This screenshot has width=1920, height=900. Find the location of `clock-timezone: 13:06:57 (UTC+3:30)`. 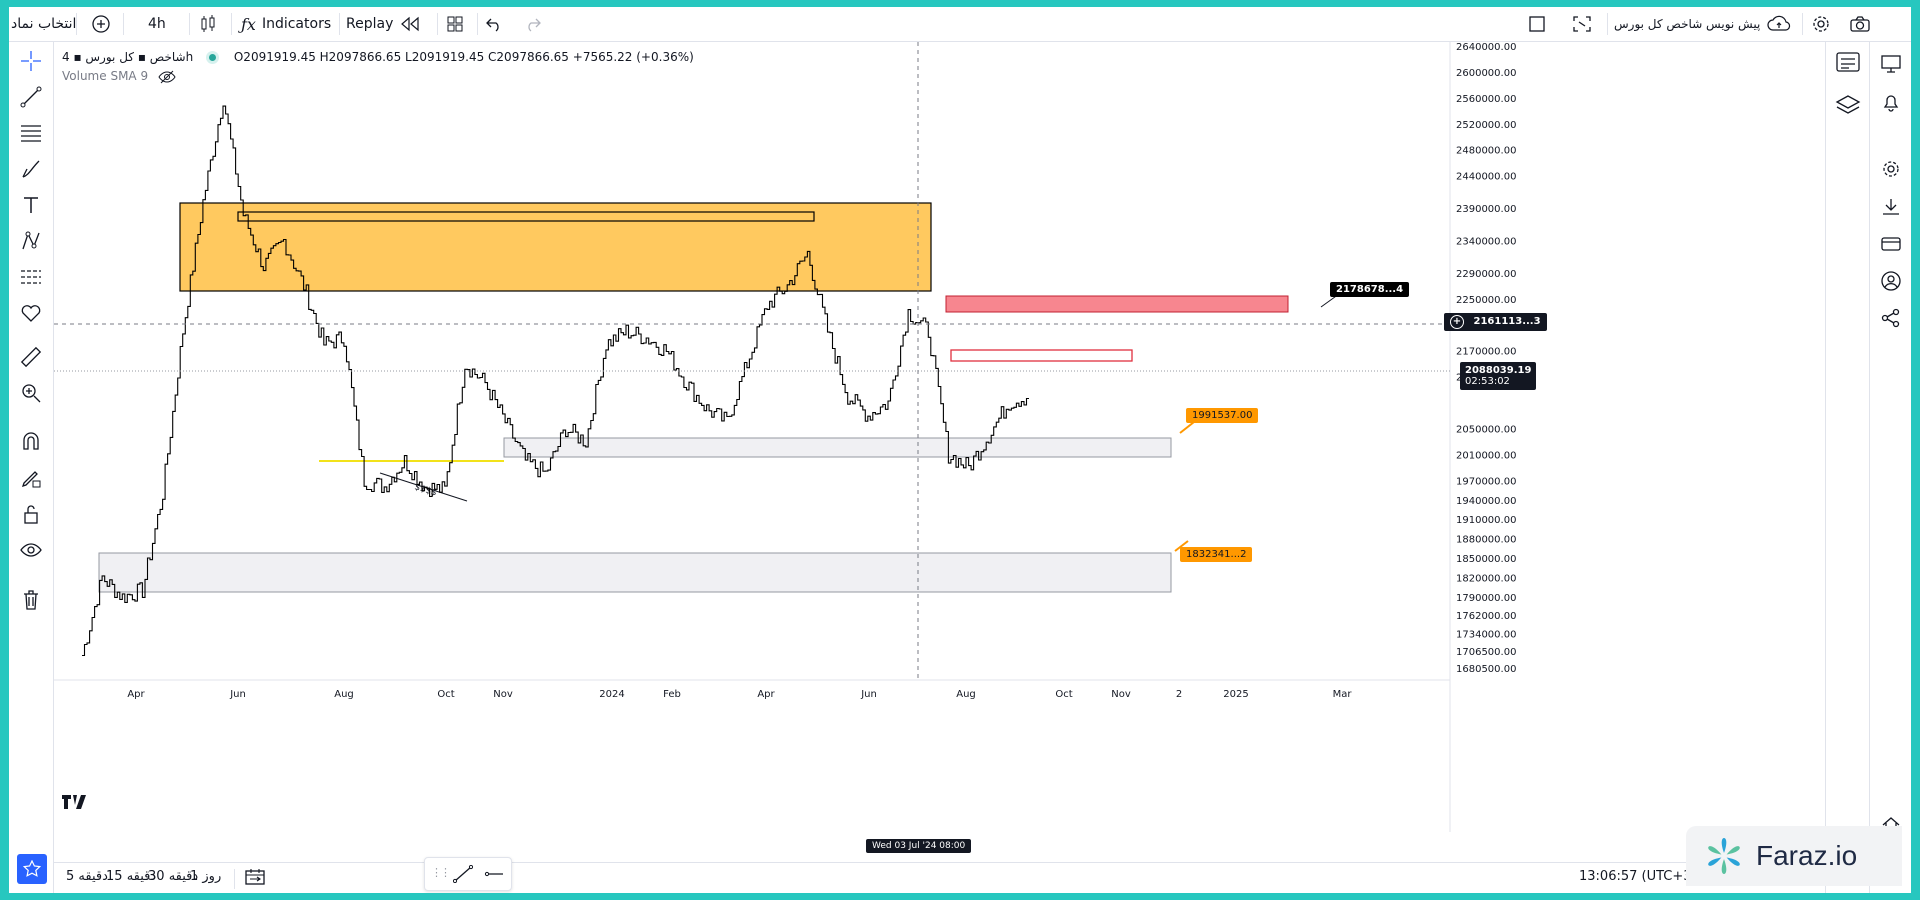

clock-timezone: 13:06:57 (UTC+3:30) is located at coordinates (1648, 876).